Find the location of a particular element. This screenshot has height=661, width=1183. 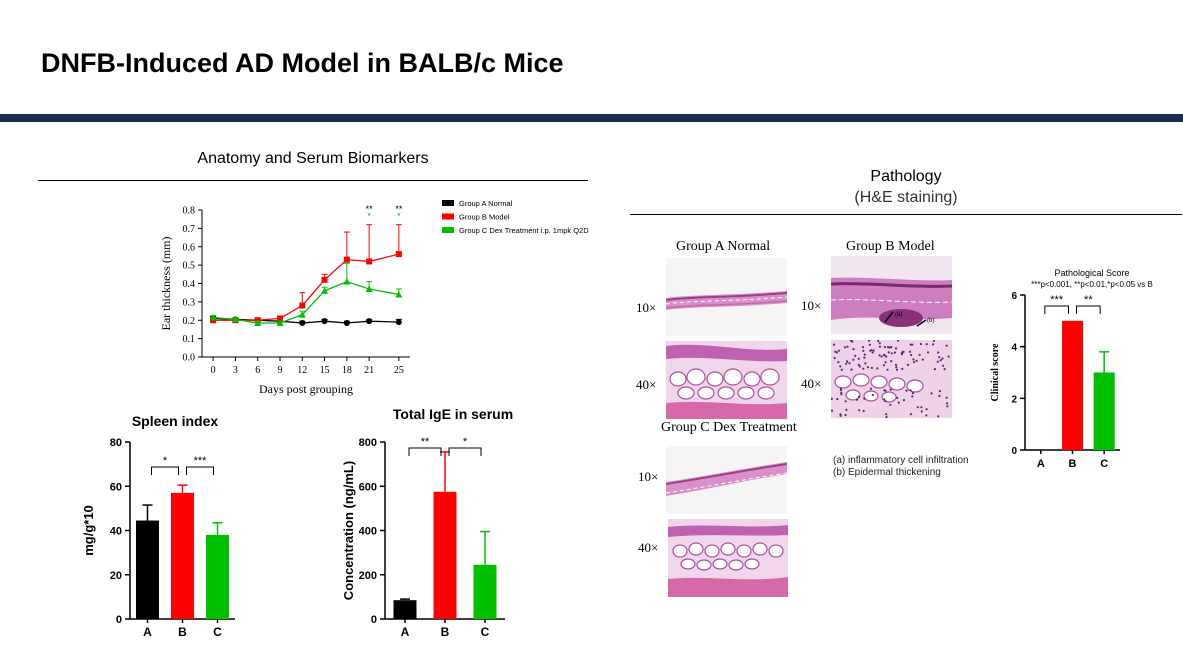

slide-title: DNFB-Induced AD Model in BALB/c Mice is located at coordinates (302, 63).